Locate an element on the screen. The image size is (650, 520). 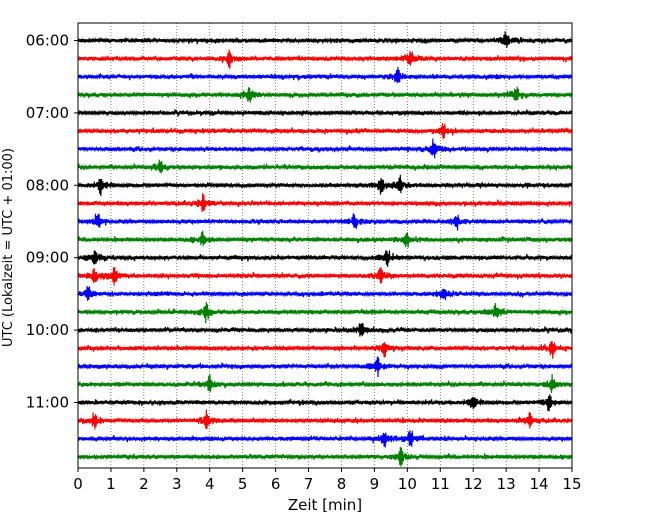
x-axis-ticks: 0 1 2 3 4 5 6 7 8 9 10 11 12 13 14 15 is located at coordinates (327, 480).